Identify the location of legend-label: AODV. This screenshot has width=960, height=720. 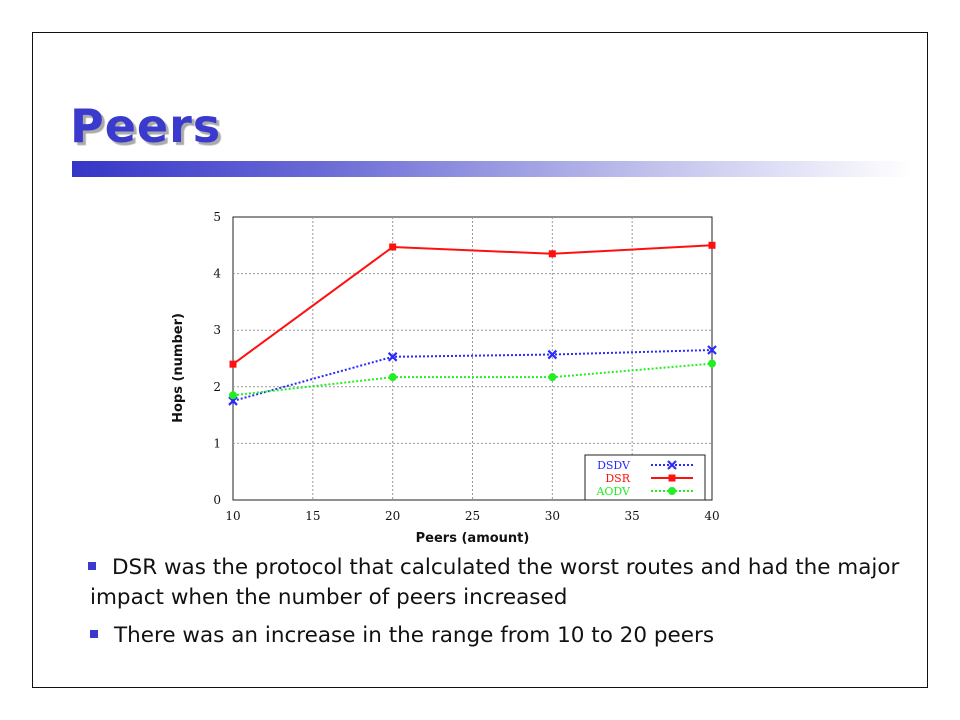
(613, 491).